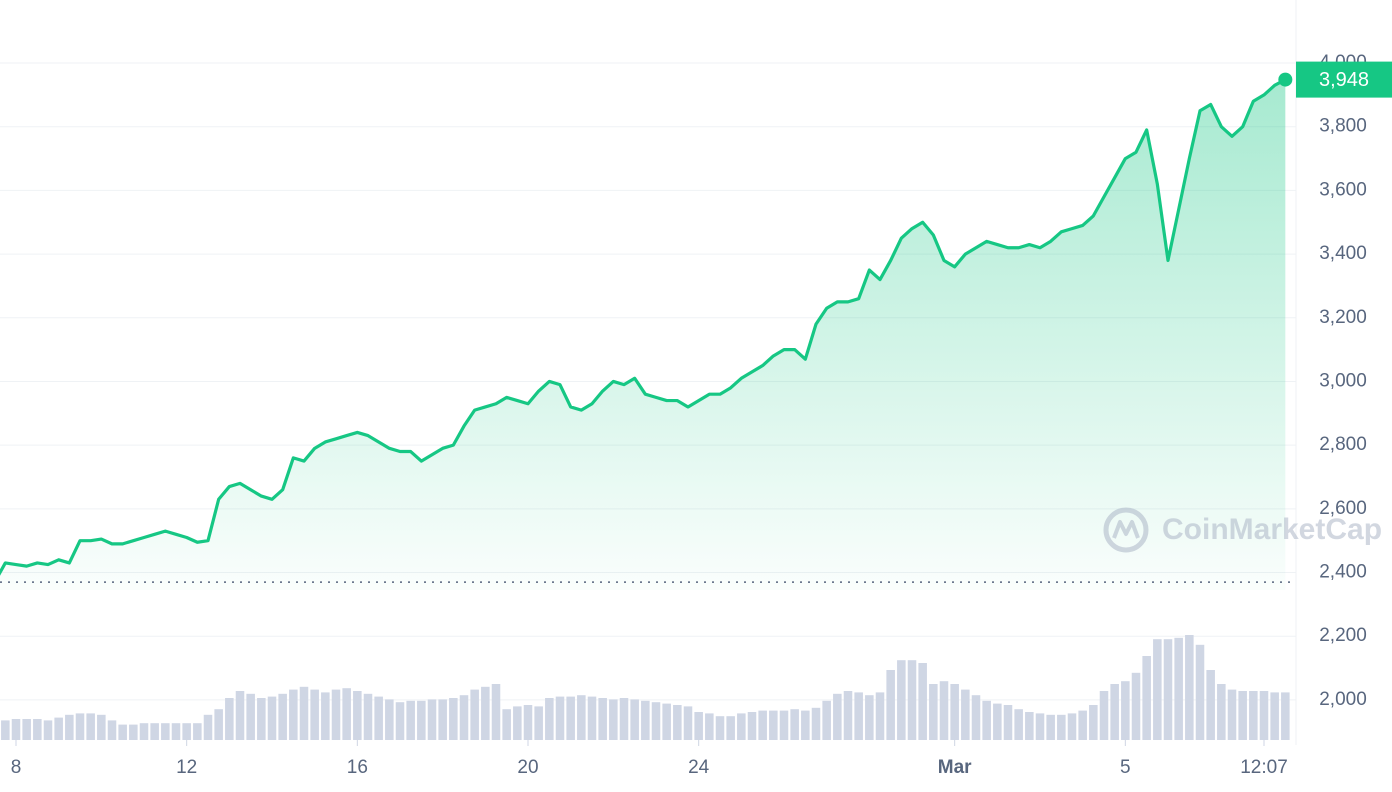  What do you see at coordinates (357, 767) in the screenshot?
I see `x-tick-label: 16` at bounding box center [357, 767].